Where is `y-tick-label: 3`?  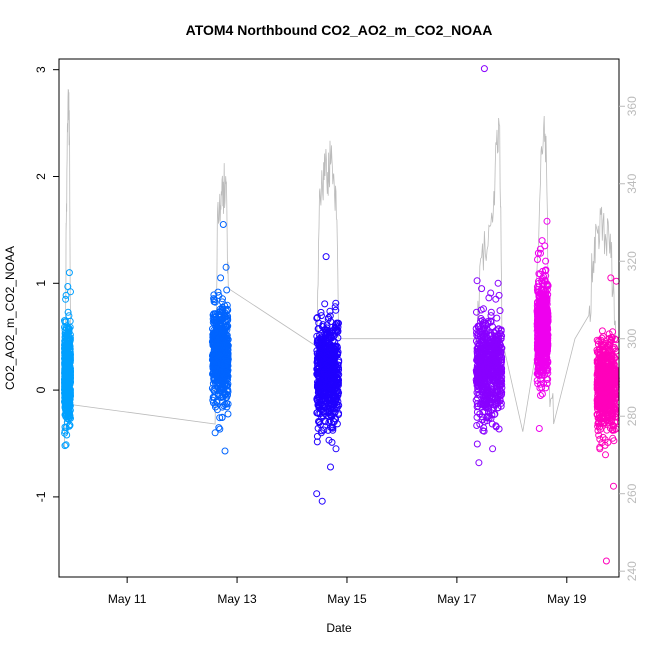
y-tick-label: 3 is located at coordinates (41, 69).